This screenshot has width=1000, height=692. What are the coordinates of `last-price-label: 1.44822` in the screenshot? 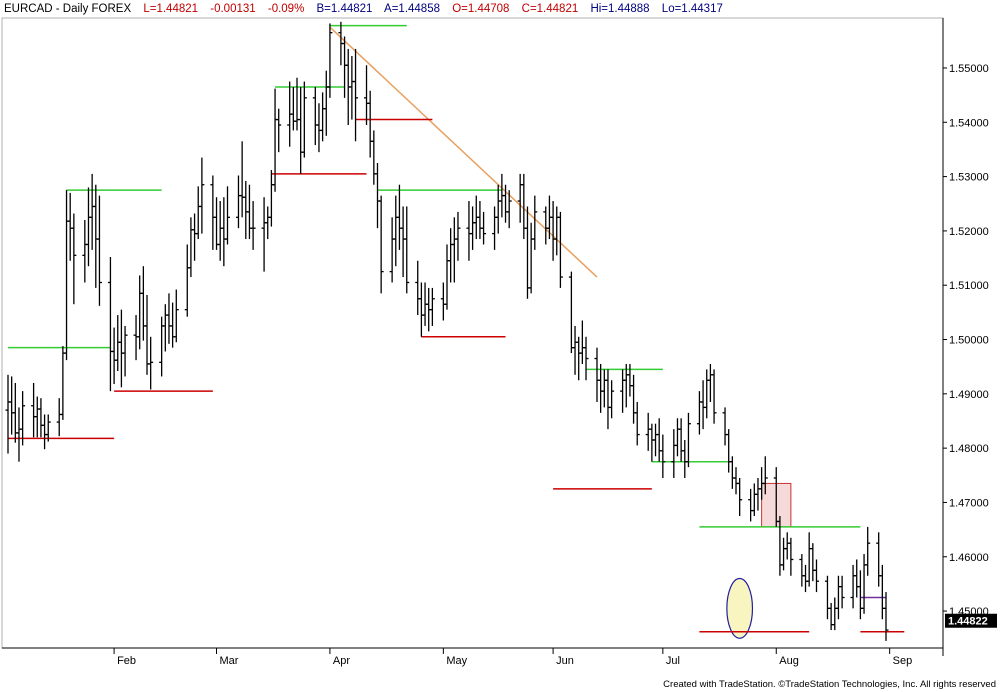 It's located at (968, 622).